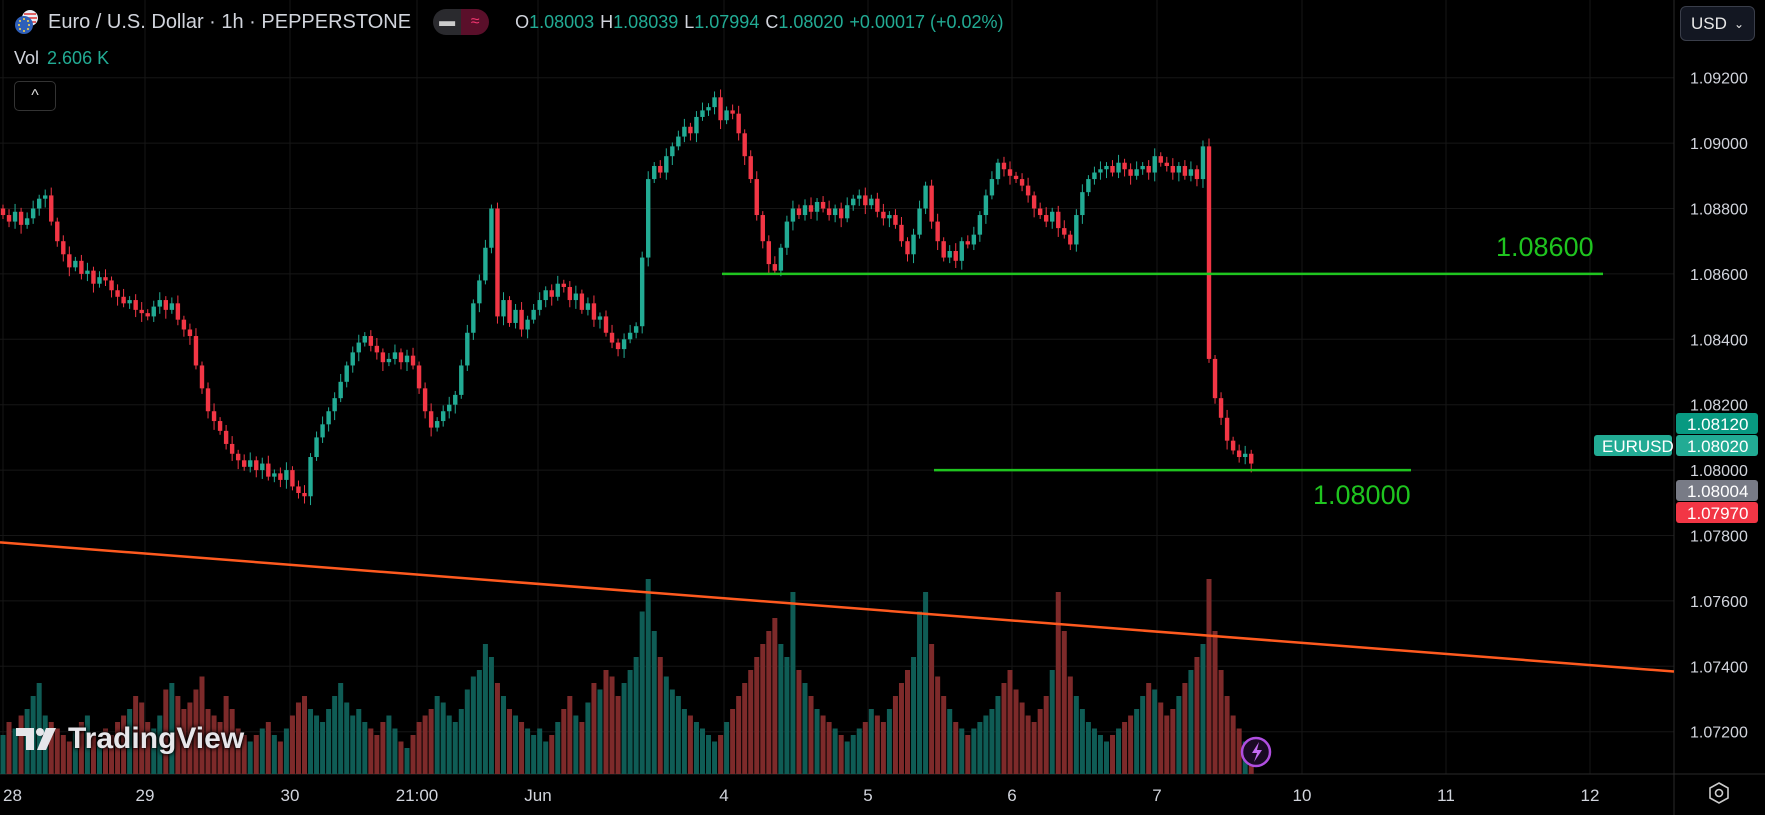  Describe the element at coordinates (1717, 491) in the screenshot. I see `price-label-text: 1.08004` at that location.